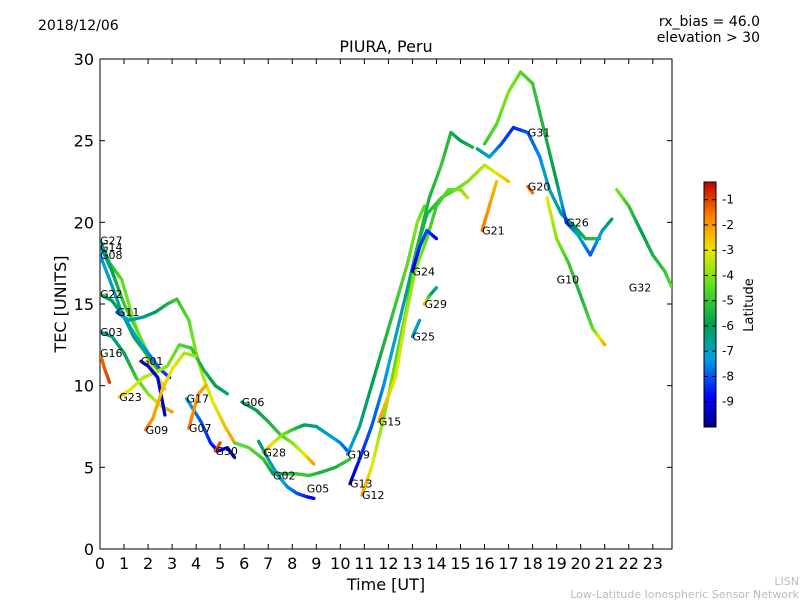 Image resolution: width=800 pixels, height=600 pixels. Describe the element at coordinates (385, 46) in the screenshot. I see `chart-title: PIURA, Peru` at that location.